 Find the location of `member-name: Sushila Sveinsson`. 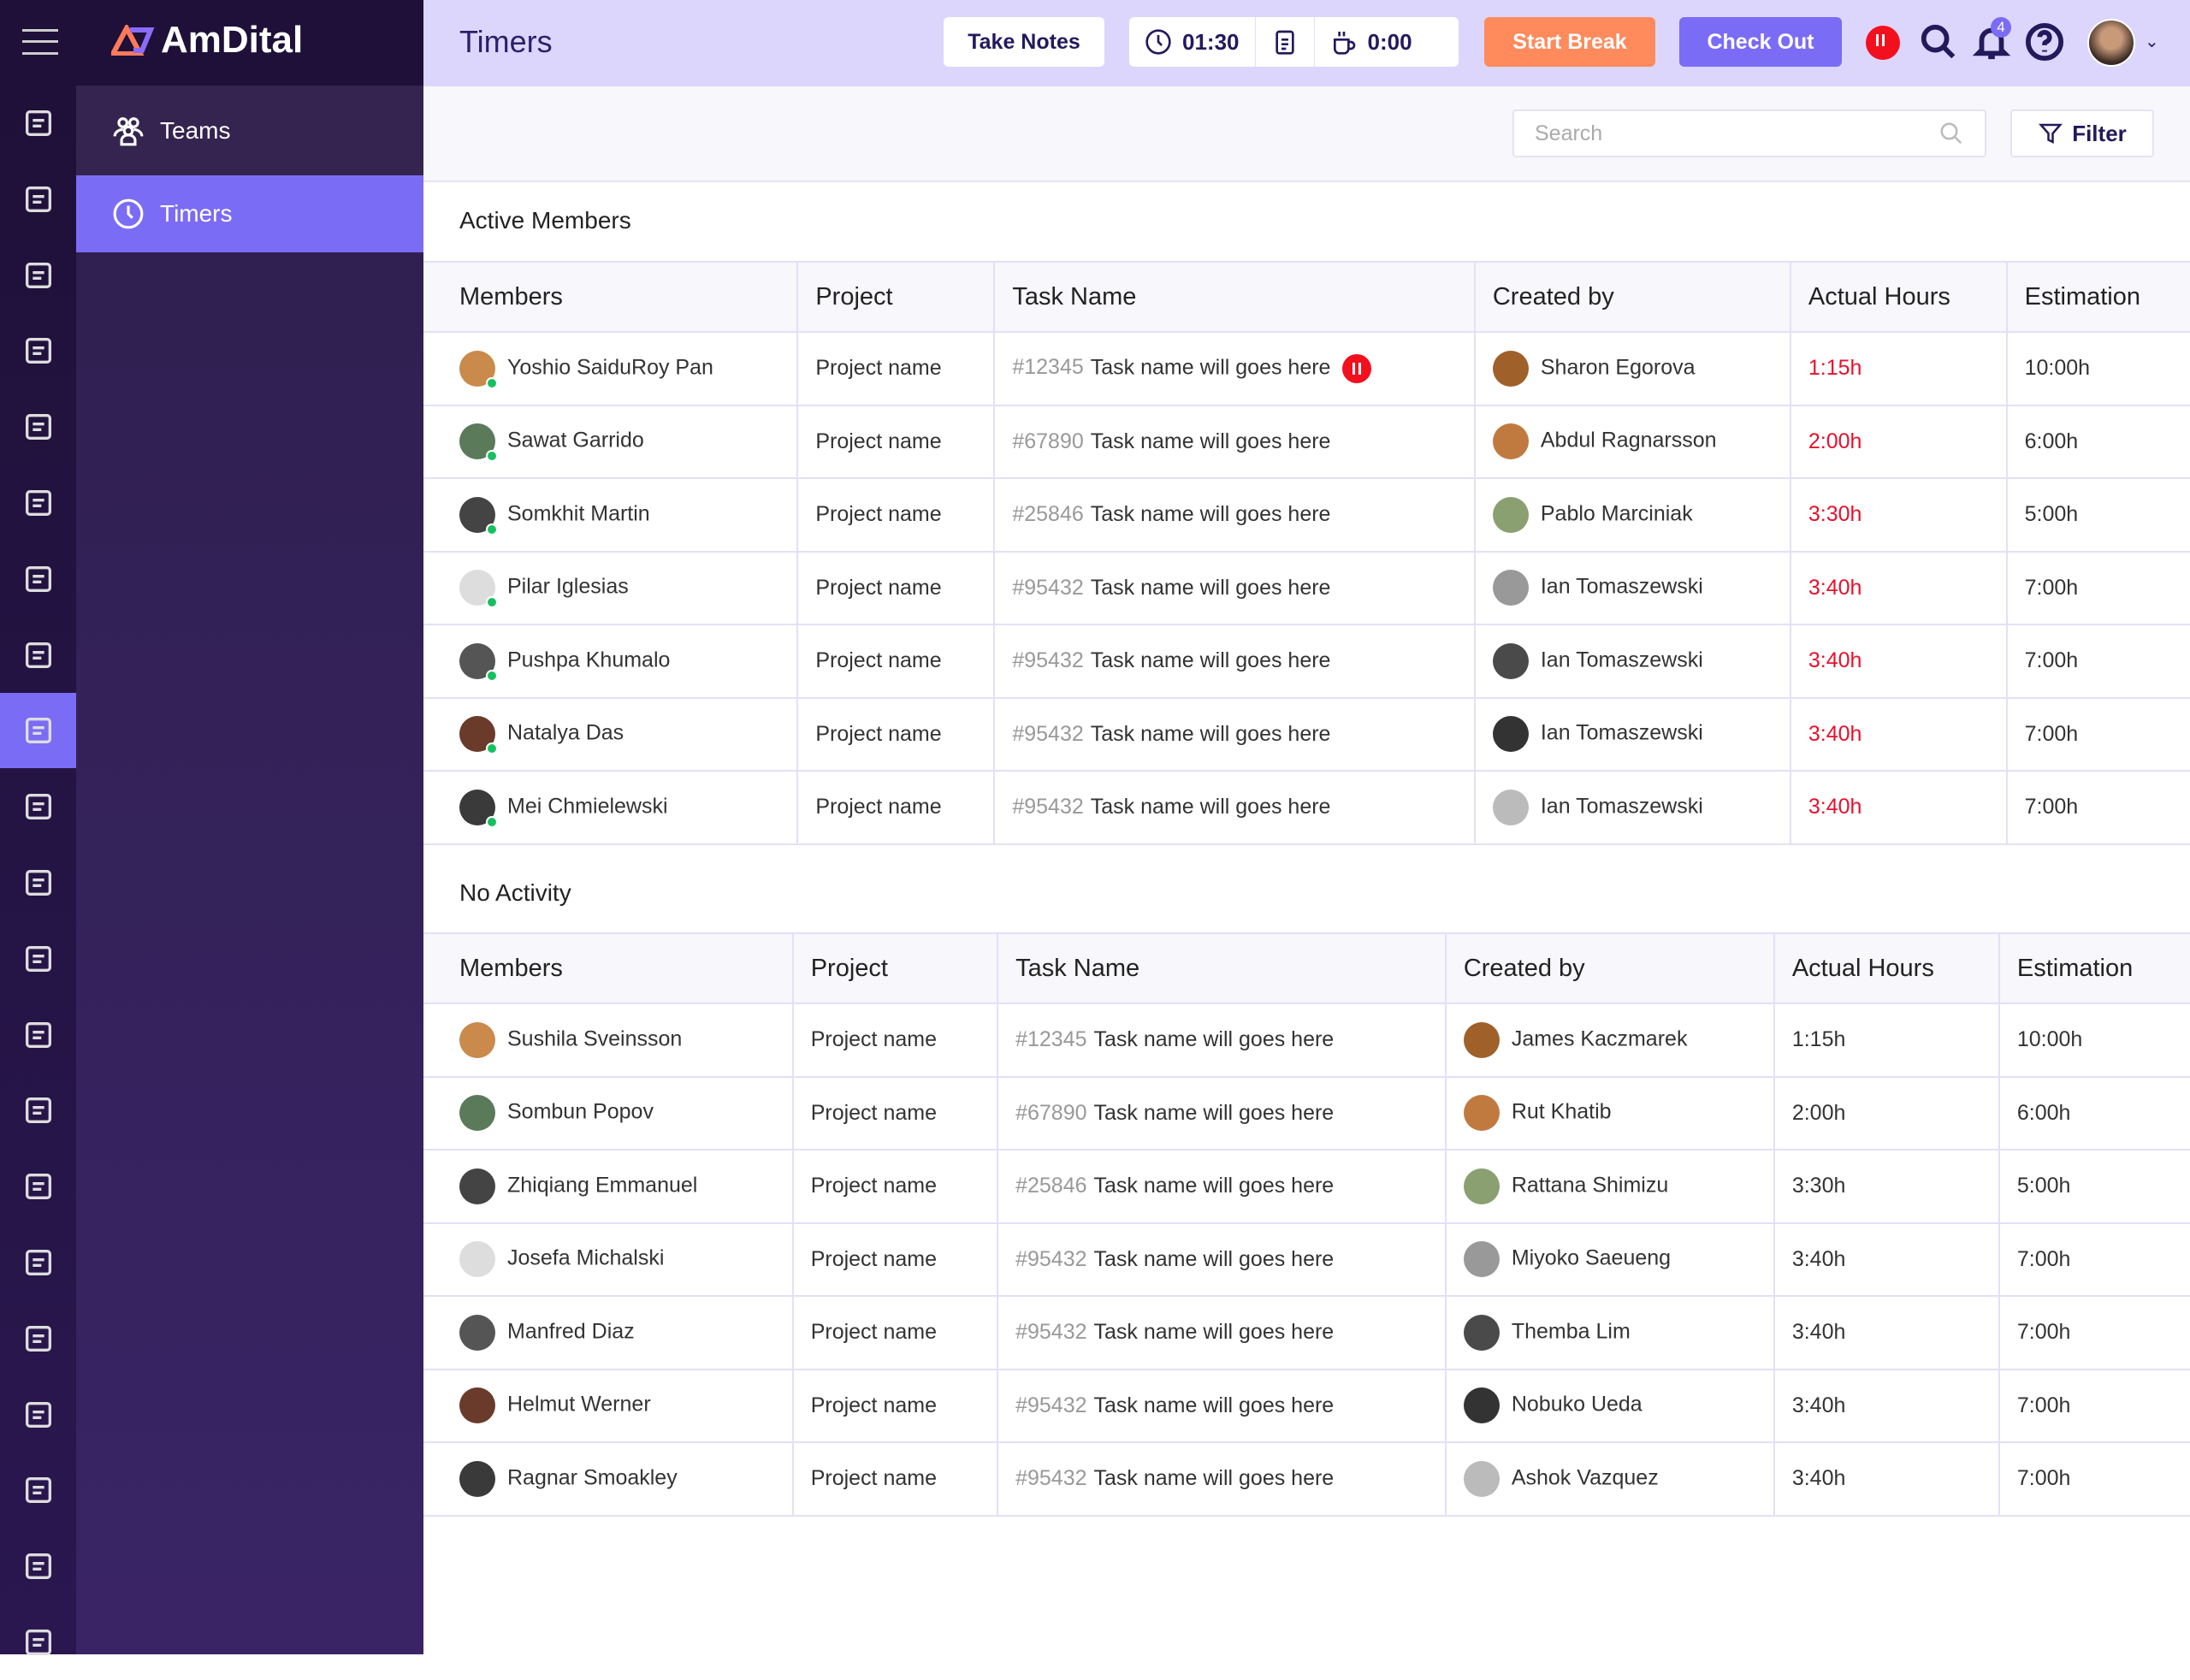

member-name: Sushila Sveinsson is located at coordinates (595, 1039).